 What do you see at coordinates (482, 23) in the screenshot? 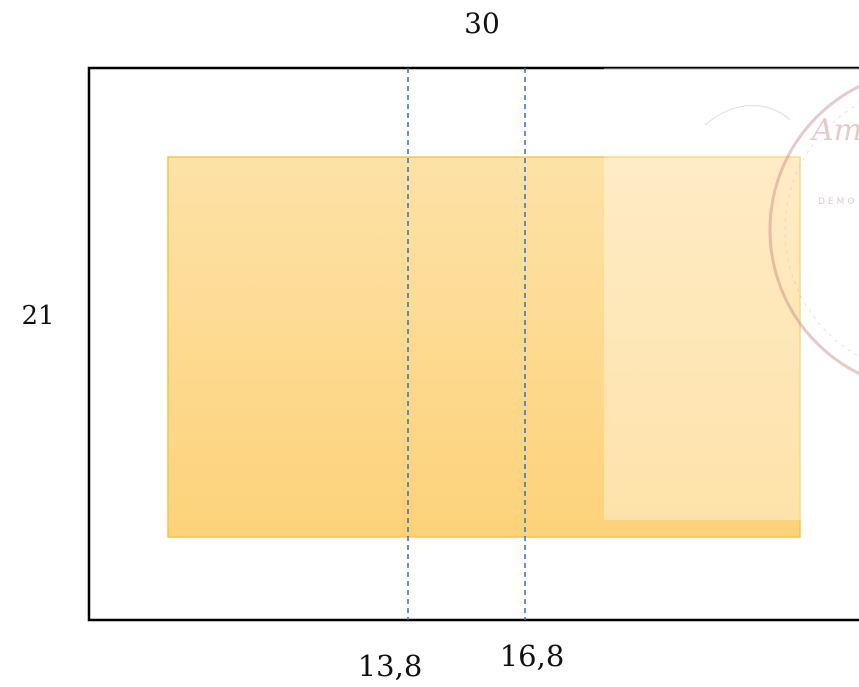
I see `width-label: 30` at bounding box center [482, 23].